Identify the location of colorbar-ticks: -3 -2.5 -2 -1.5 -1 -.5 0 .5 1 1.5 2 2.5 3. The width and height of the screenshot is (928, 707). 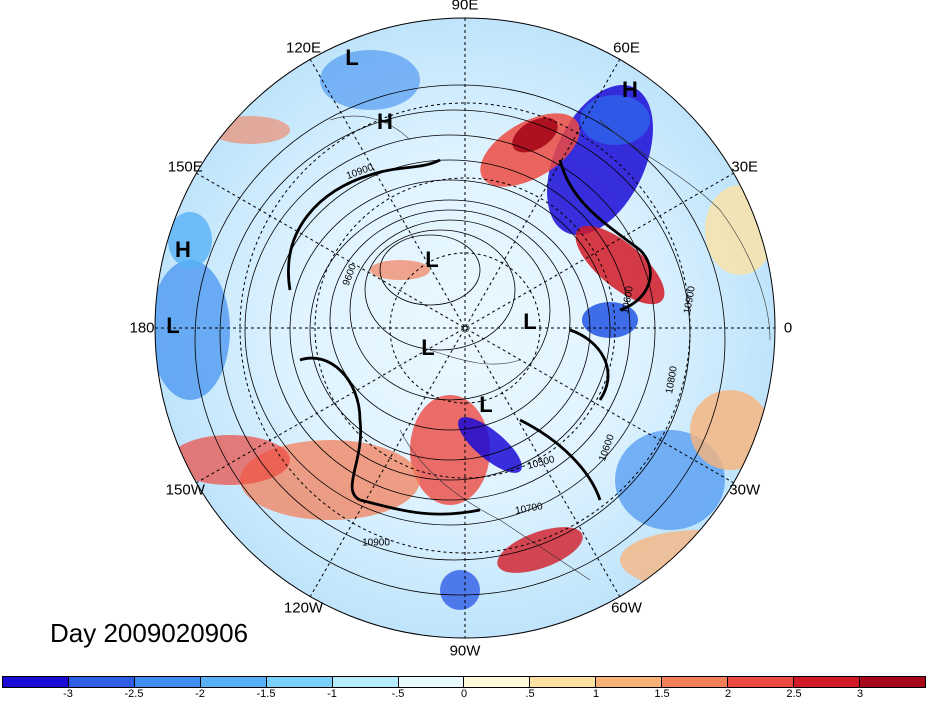
(464, 695).